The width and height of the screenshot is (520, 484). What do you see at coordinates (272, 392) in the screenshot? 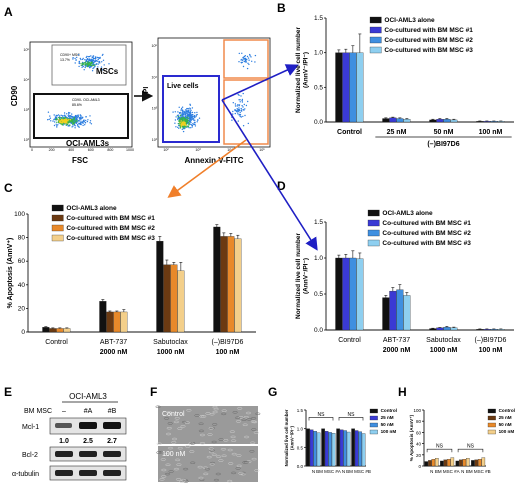
I see `panel-label-g: G` at bounding box center [272, 392].